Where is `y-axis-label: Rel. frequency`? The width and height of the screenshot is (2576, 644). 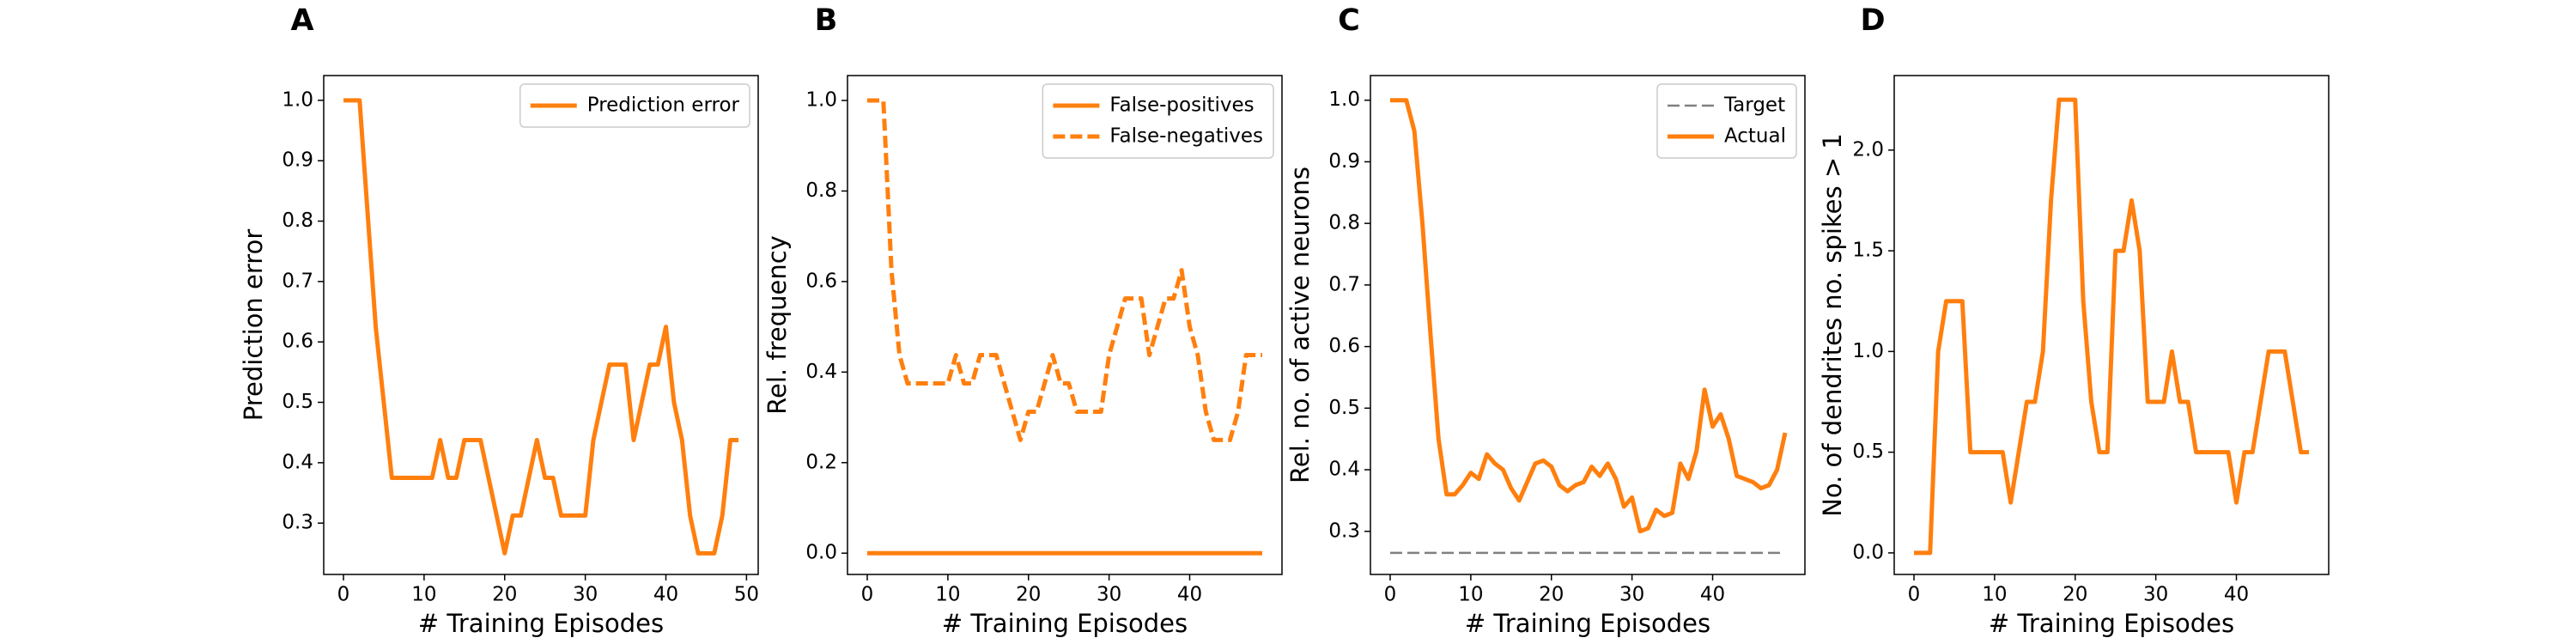 y-axis-label: Rel. frequency is located at coordinates (777, 325).